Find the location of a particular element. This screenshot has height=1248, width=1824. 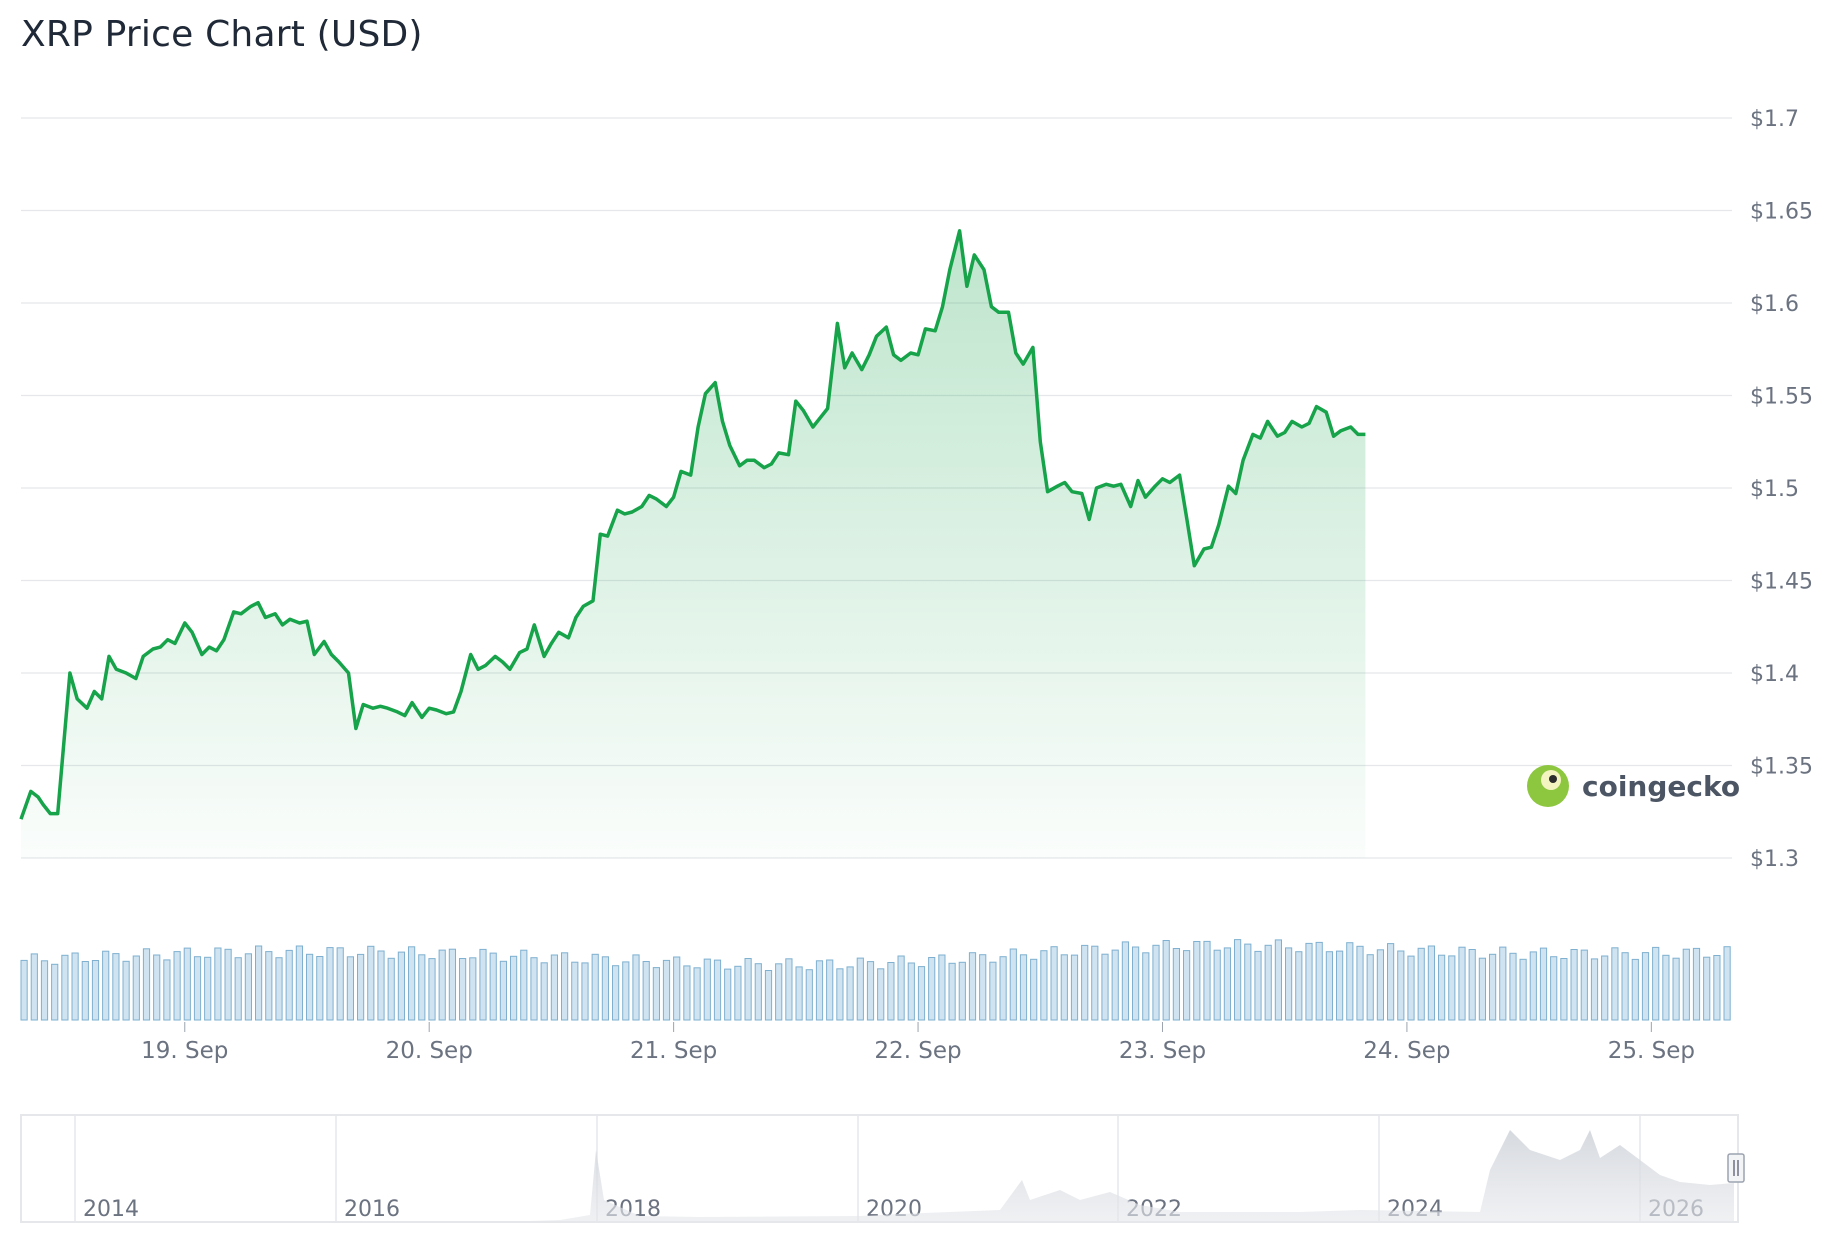

chart-title: XRP Price Chart (USD) is located at coordinates (222, 34).